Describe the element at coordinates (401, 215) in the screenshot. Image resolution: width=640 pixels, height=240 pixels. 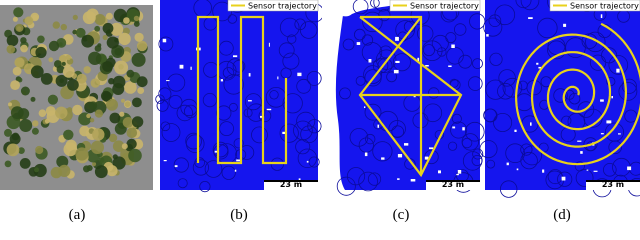
I see `caption: (c)` at that location.